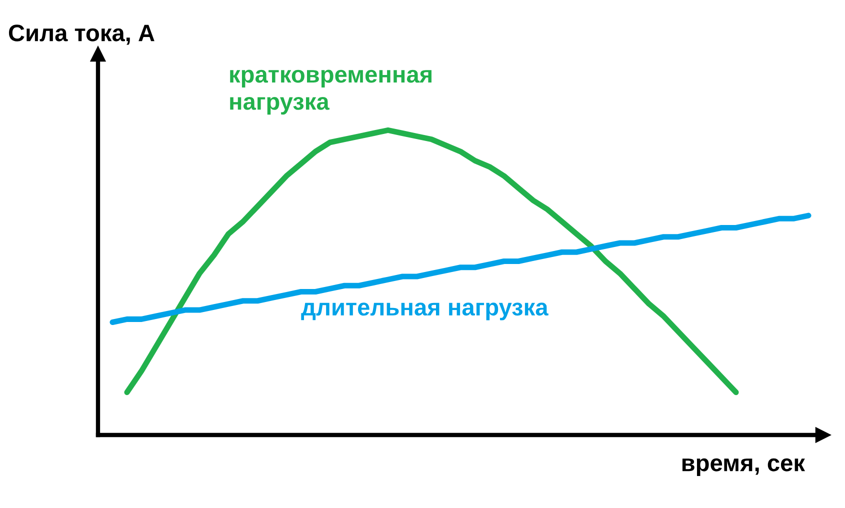  What do you see at coordinates (331, 92) in the screenshot?
I see `series-label: кратковременная нагрузка` at bounding box center [331, 92].